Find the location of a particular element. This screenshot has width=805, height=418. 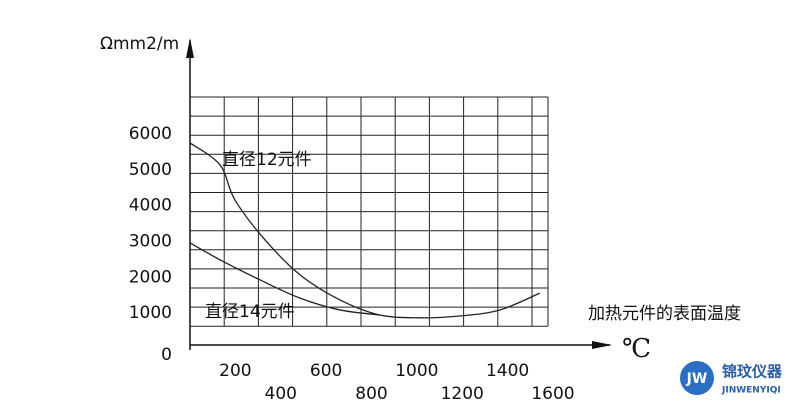

logo-mark: JW is located at coordinates (697, 379).